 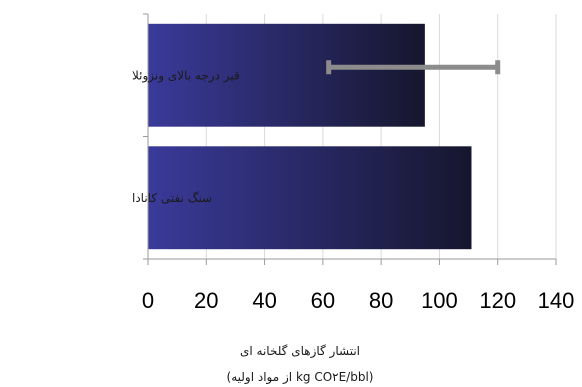 I want to click on category-label: سنگ نفتی کانادا, so click(x=172, y=198).